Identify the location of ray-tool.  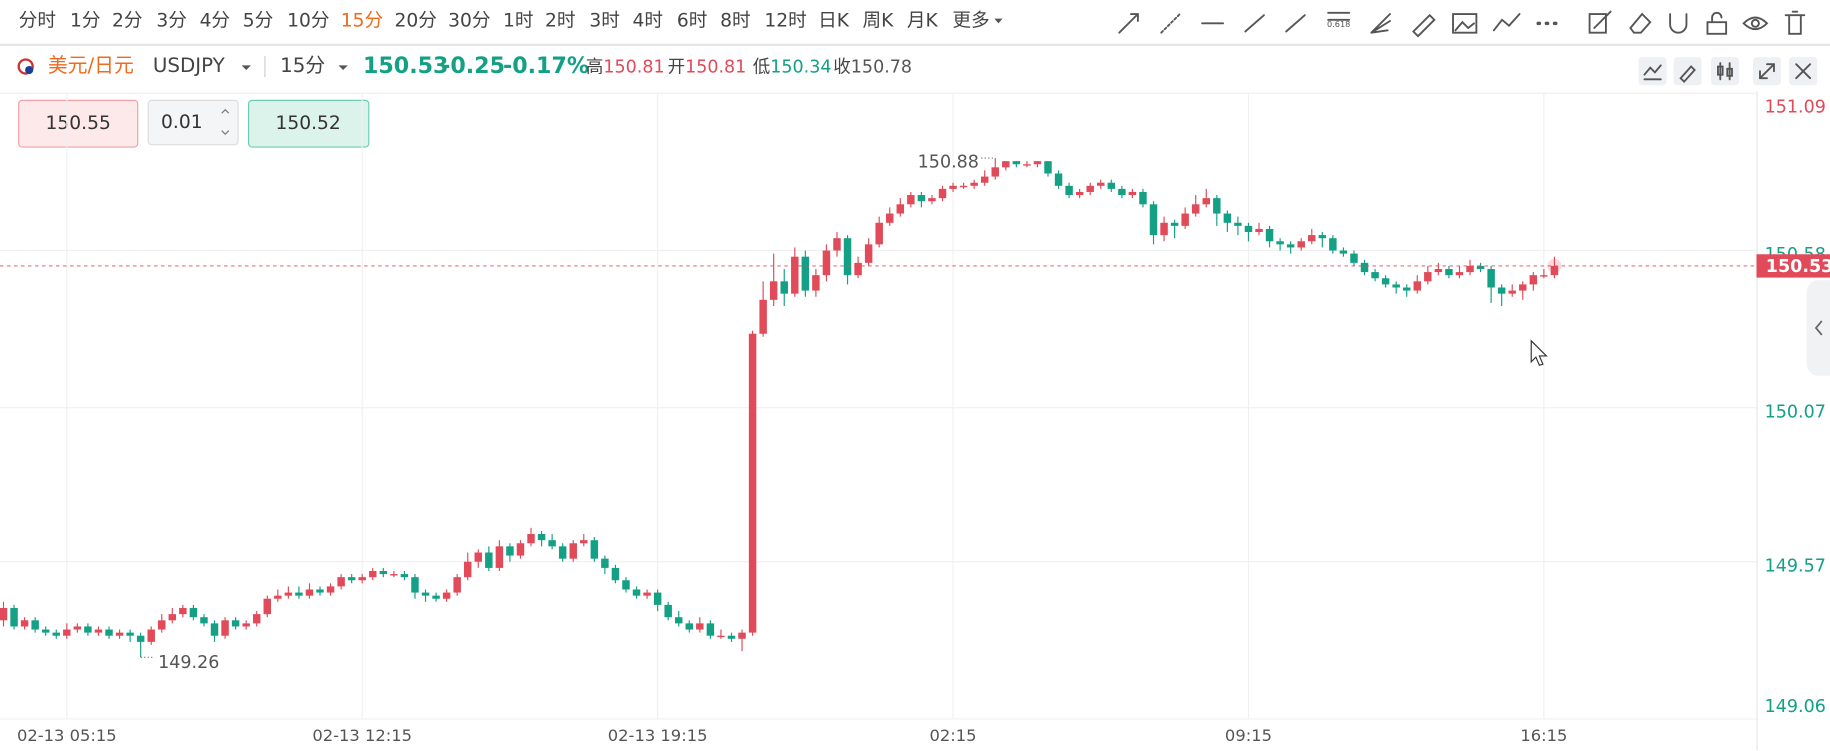
(1170, 23).